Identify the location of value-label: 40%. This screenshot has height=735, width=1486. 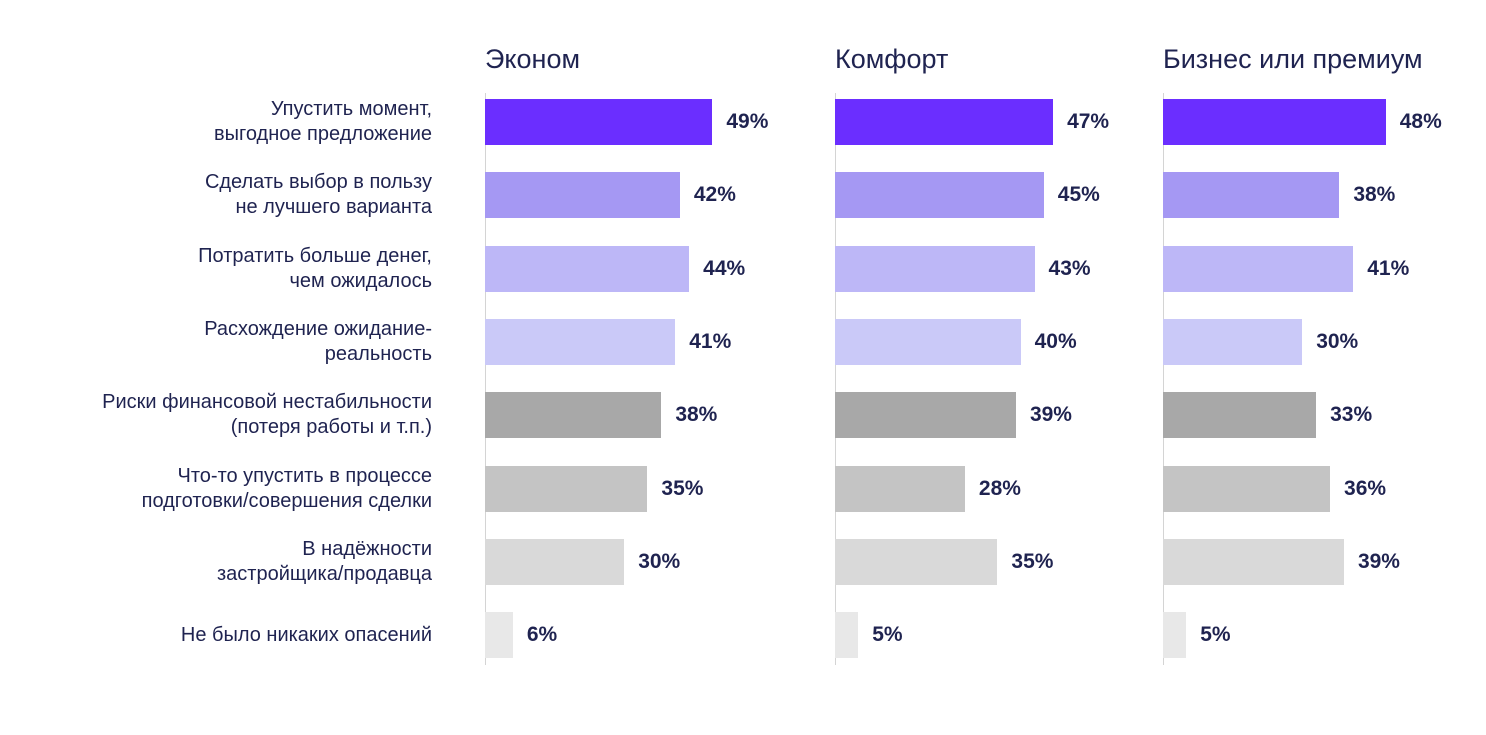
(1055, 341).